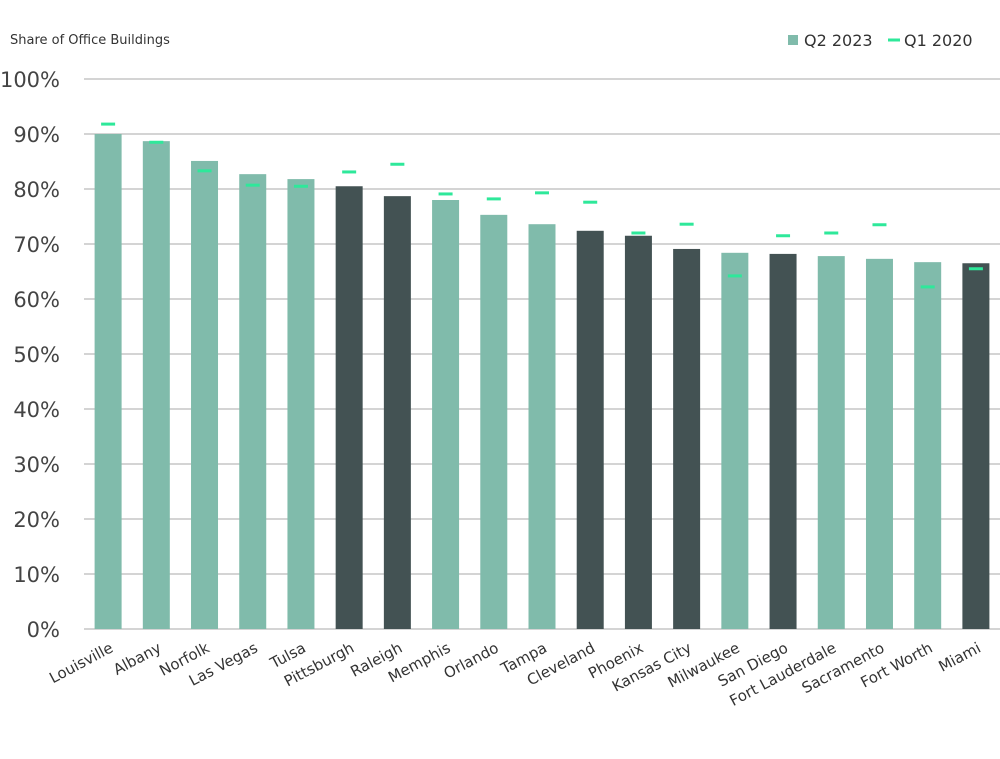  What do you see at coordinates (36, 190) in the screenshot?
I see `y-tick-label: 80%` at bounding box center [36, 190].